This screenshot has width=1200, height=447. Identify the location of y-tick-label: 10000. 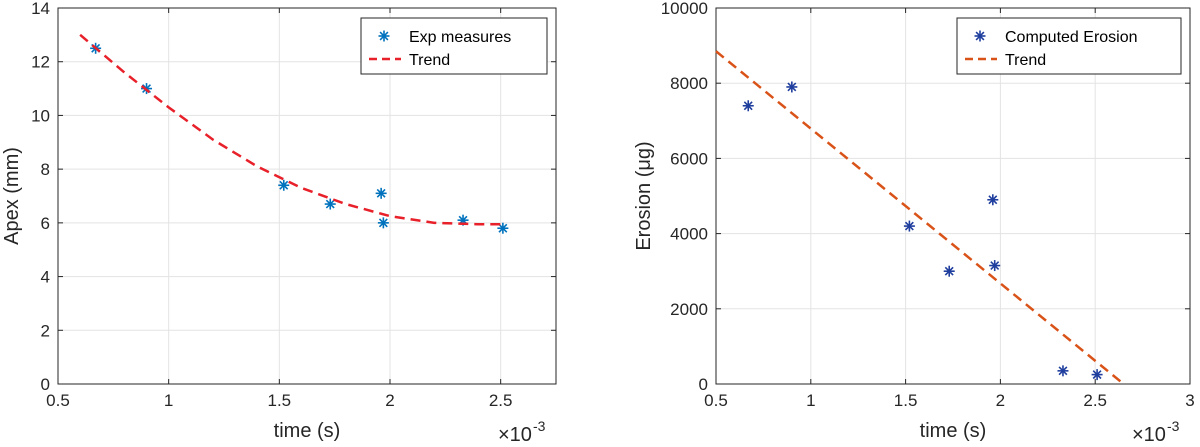
(684, 9).